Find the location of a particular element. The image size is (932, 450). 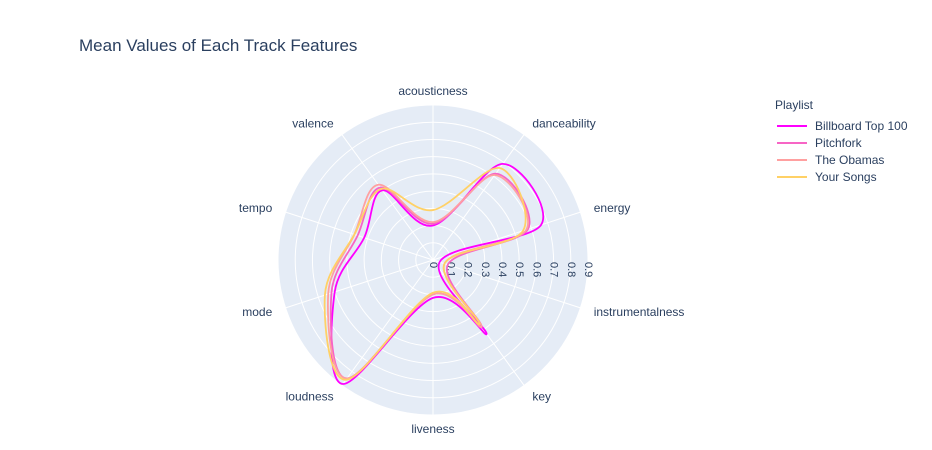

axis-label: energy is located at coordinates (612, 208).